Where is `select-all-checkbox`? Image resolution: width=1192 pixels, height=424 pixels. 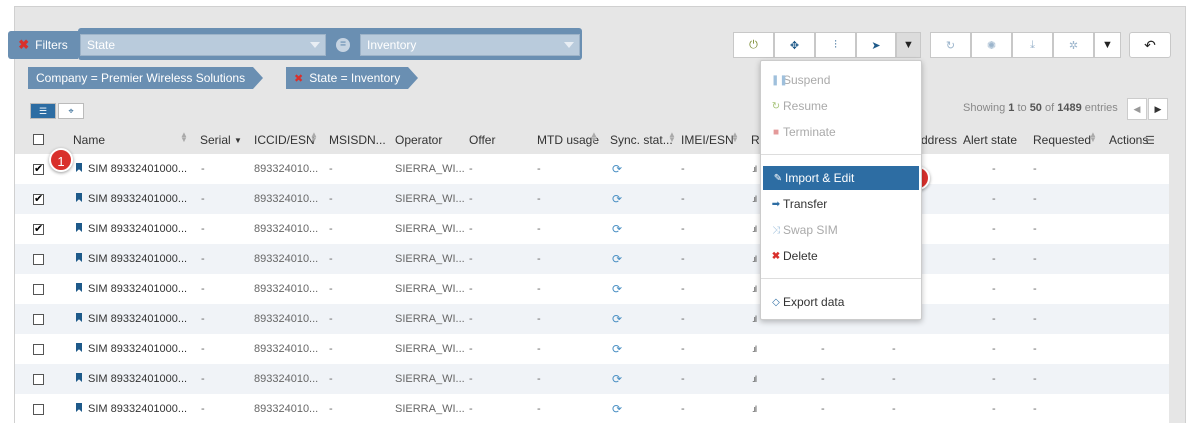
select-all-checkbox is located at coordinates (38, 139).